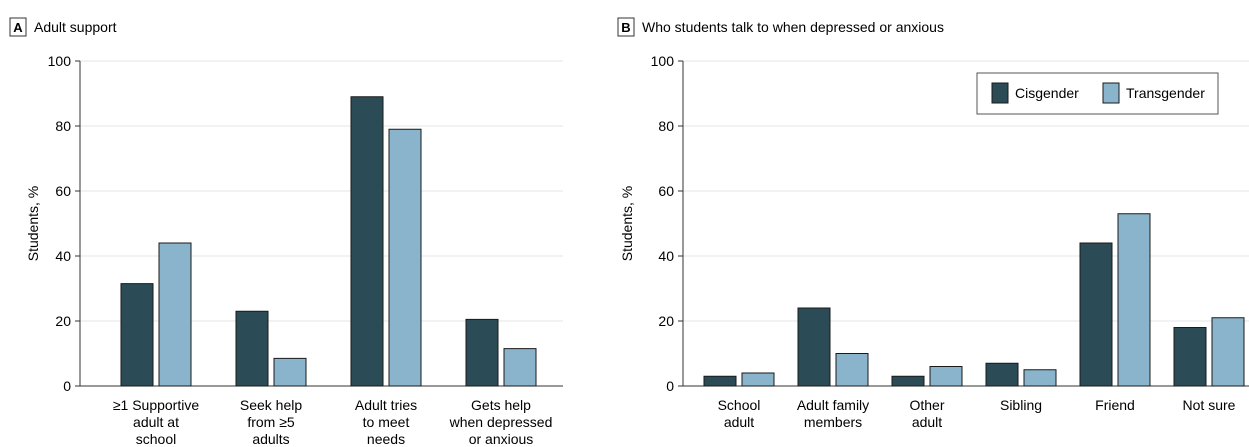 The height and width of the screenshot is (447, 1249). I want to click on panel-a-letter-box, so click(18, 27).